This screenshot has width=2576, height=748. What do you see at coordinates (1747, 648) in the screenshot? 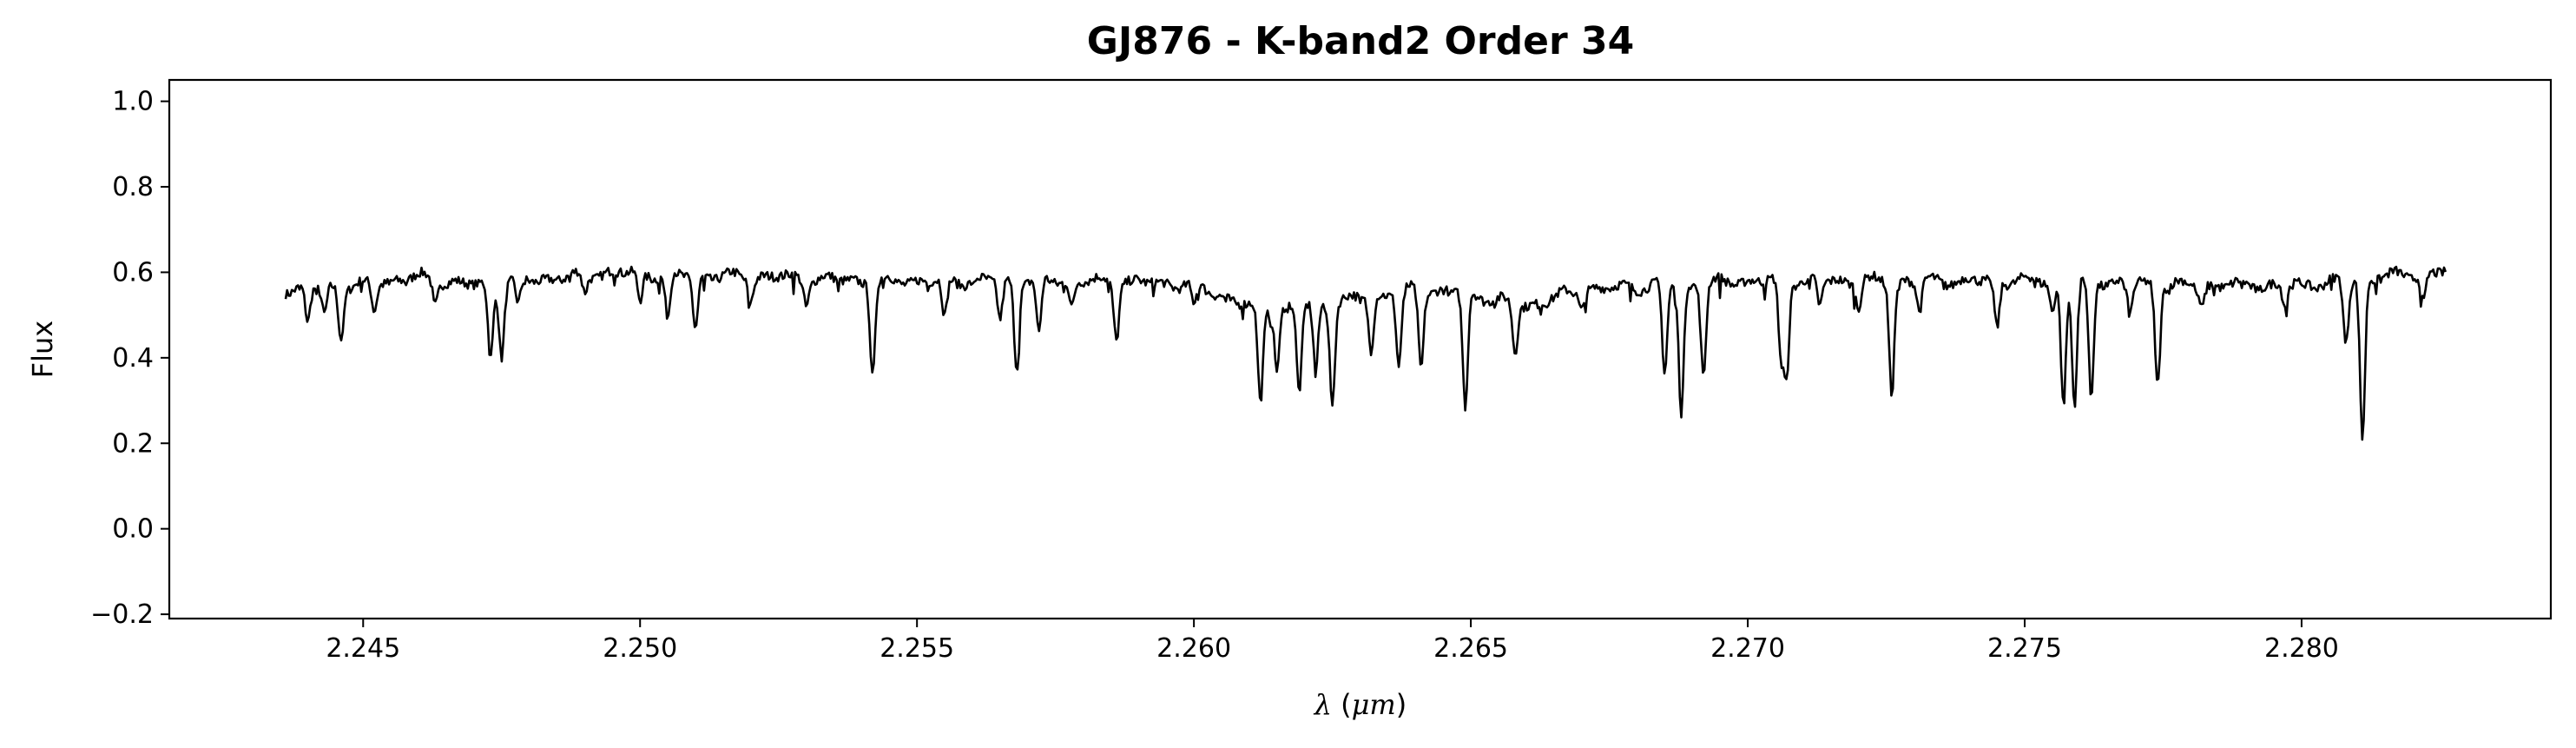
I see `x-tick-label: 2.270` at bounding box center [1747, 648].